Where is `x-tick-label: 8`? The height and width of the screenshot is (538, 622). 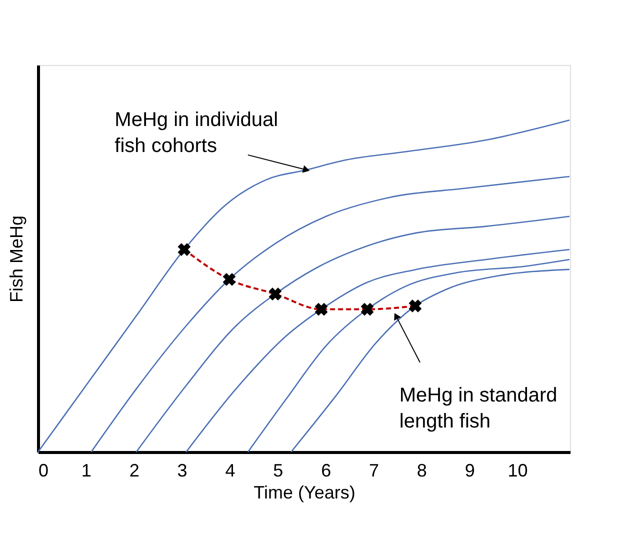
x-tick-label: 8 is located at coordinates (421, 470).